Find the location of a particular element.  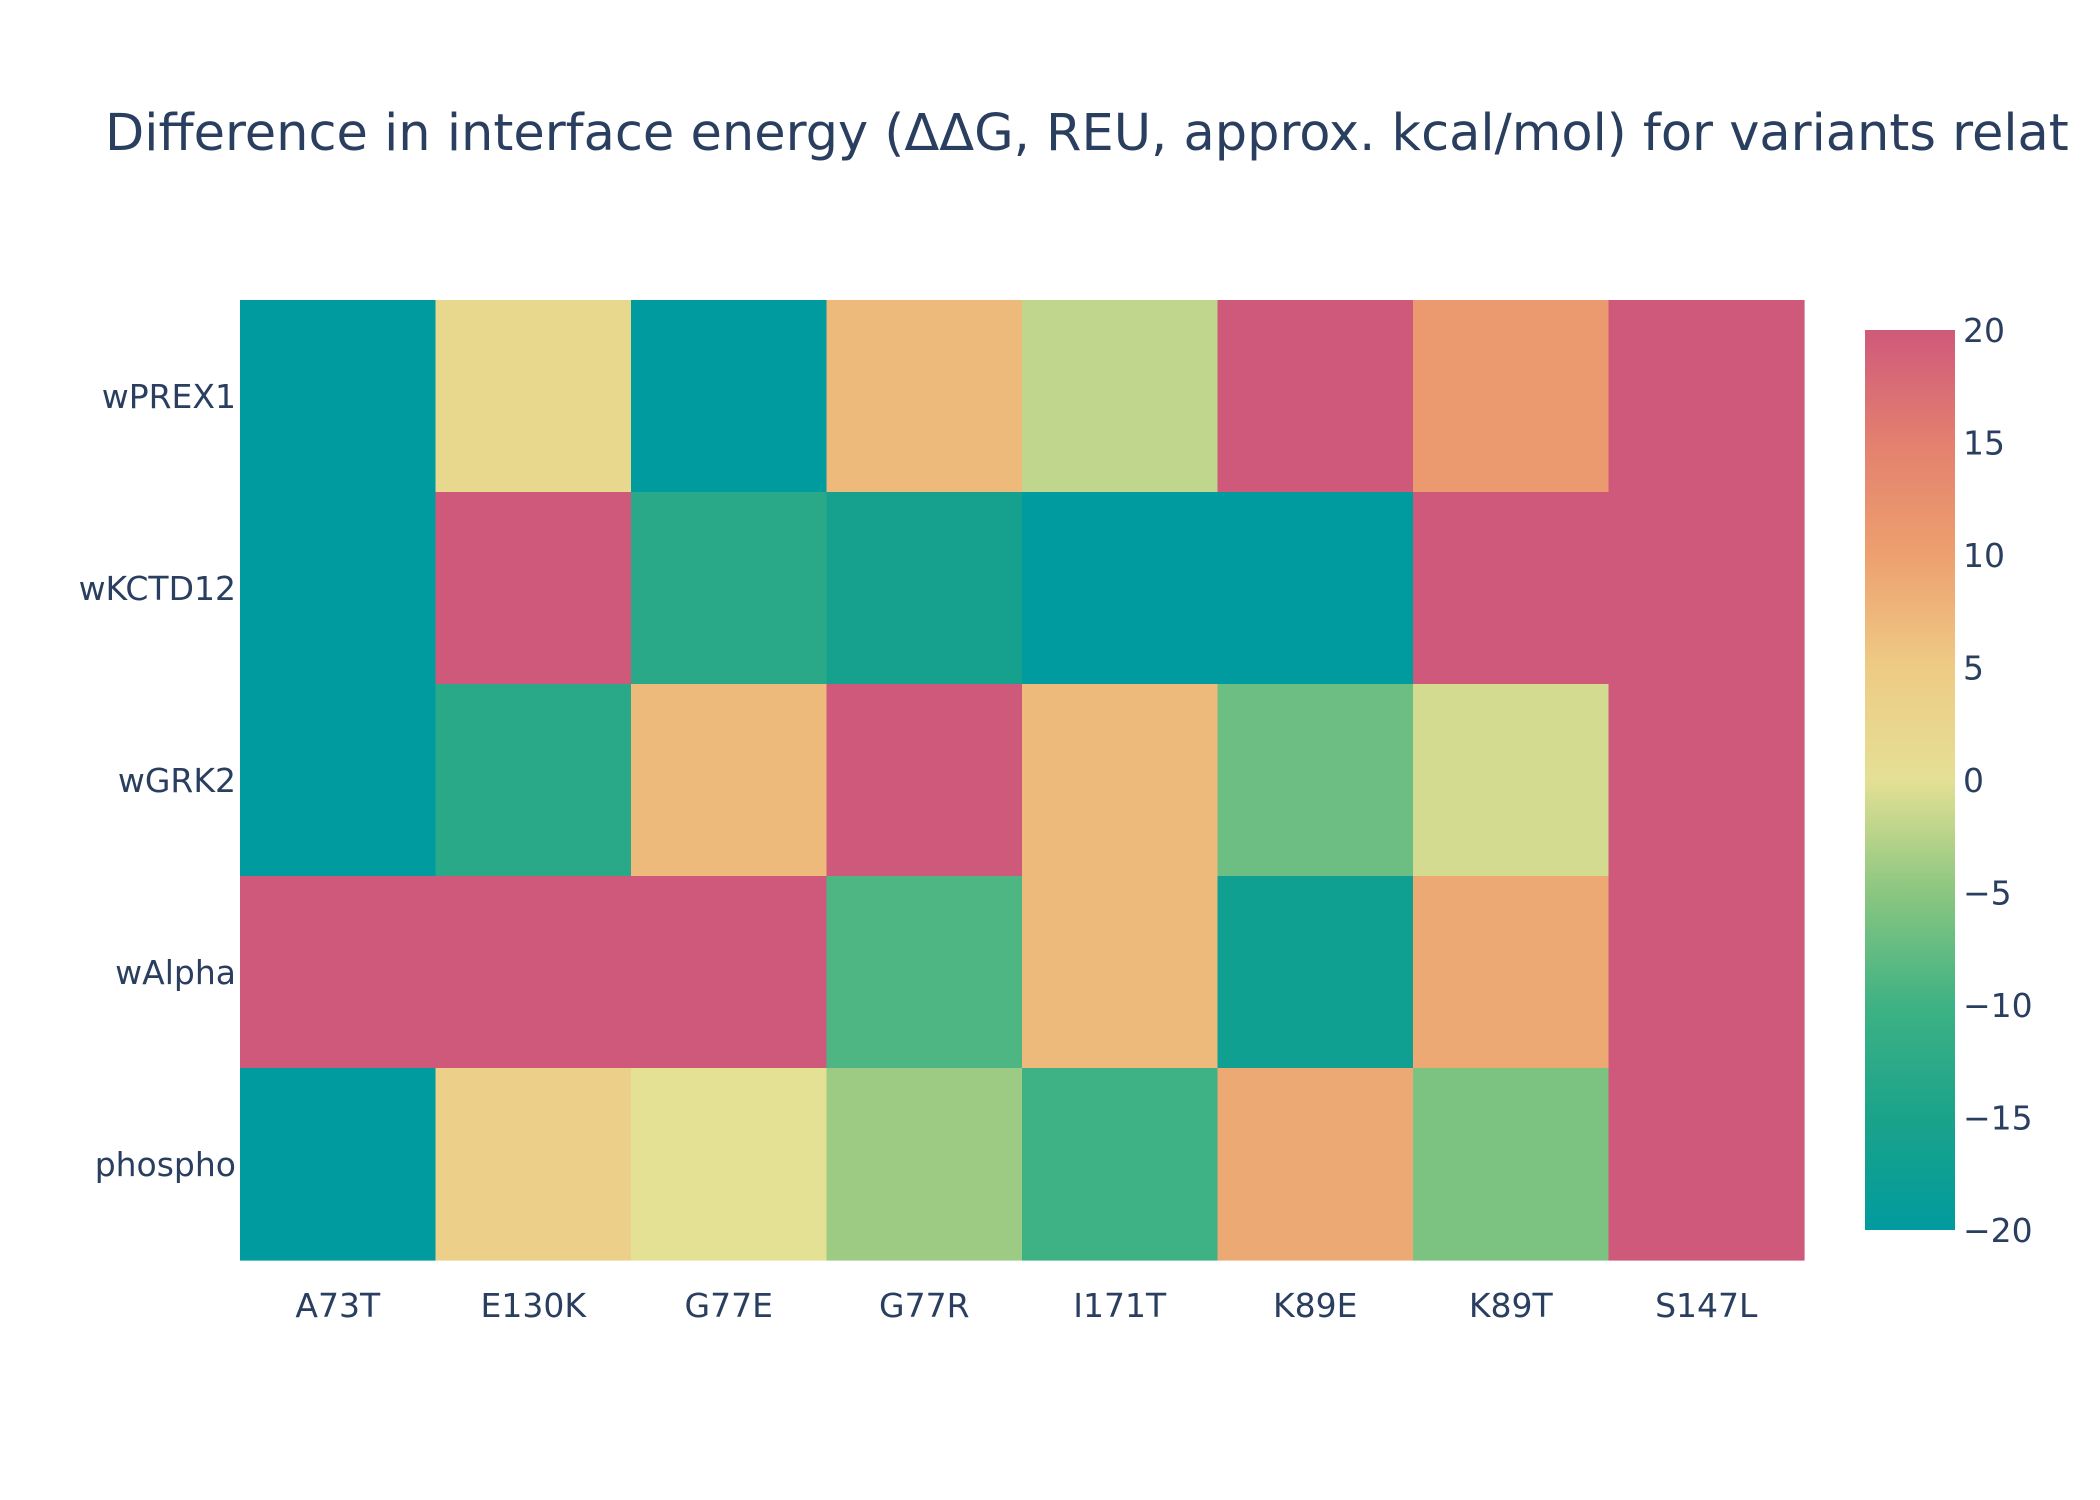

heatmap-cell-phospho-A73T is located at coordinates (338, 1164).